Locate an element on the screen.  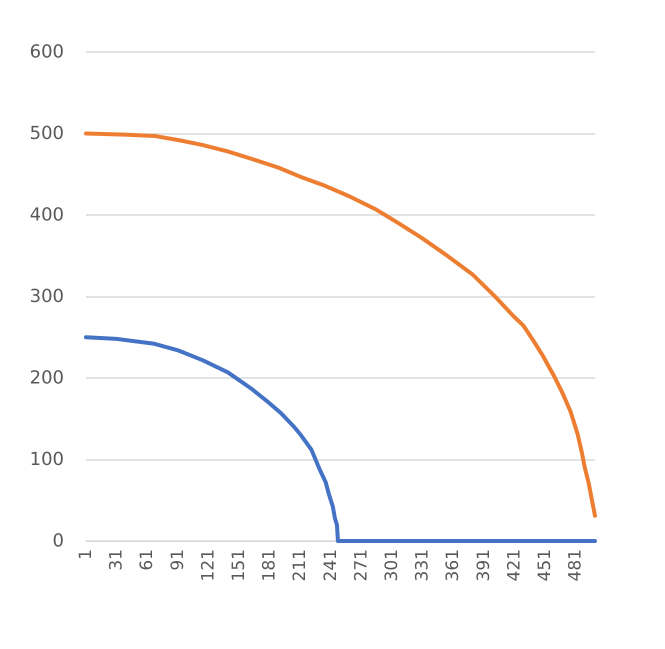
x-tick-label: 331 is located at coordinates (422, 565).